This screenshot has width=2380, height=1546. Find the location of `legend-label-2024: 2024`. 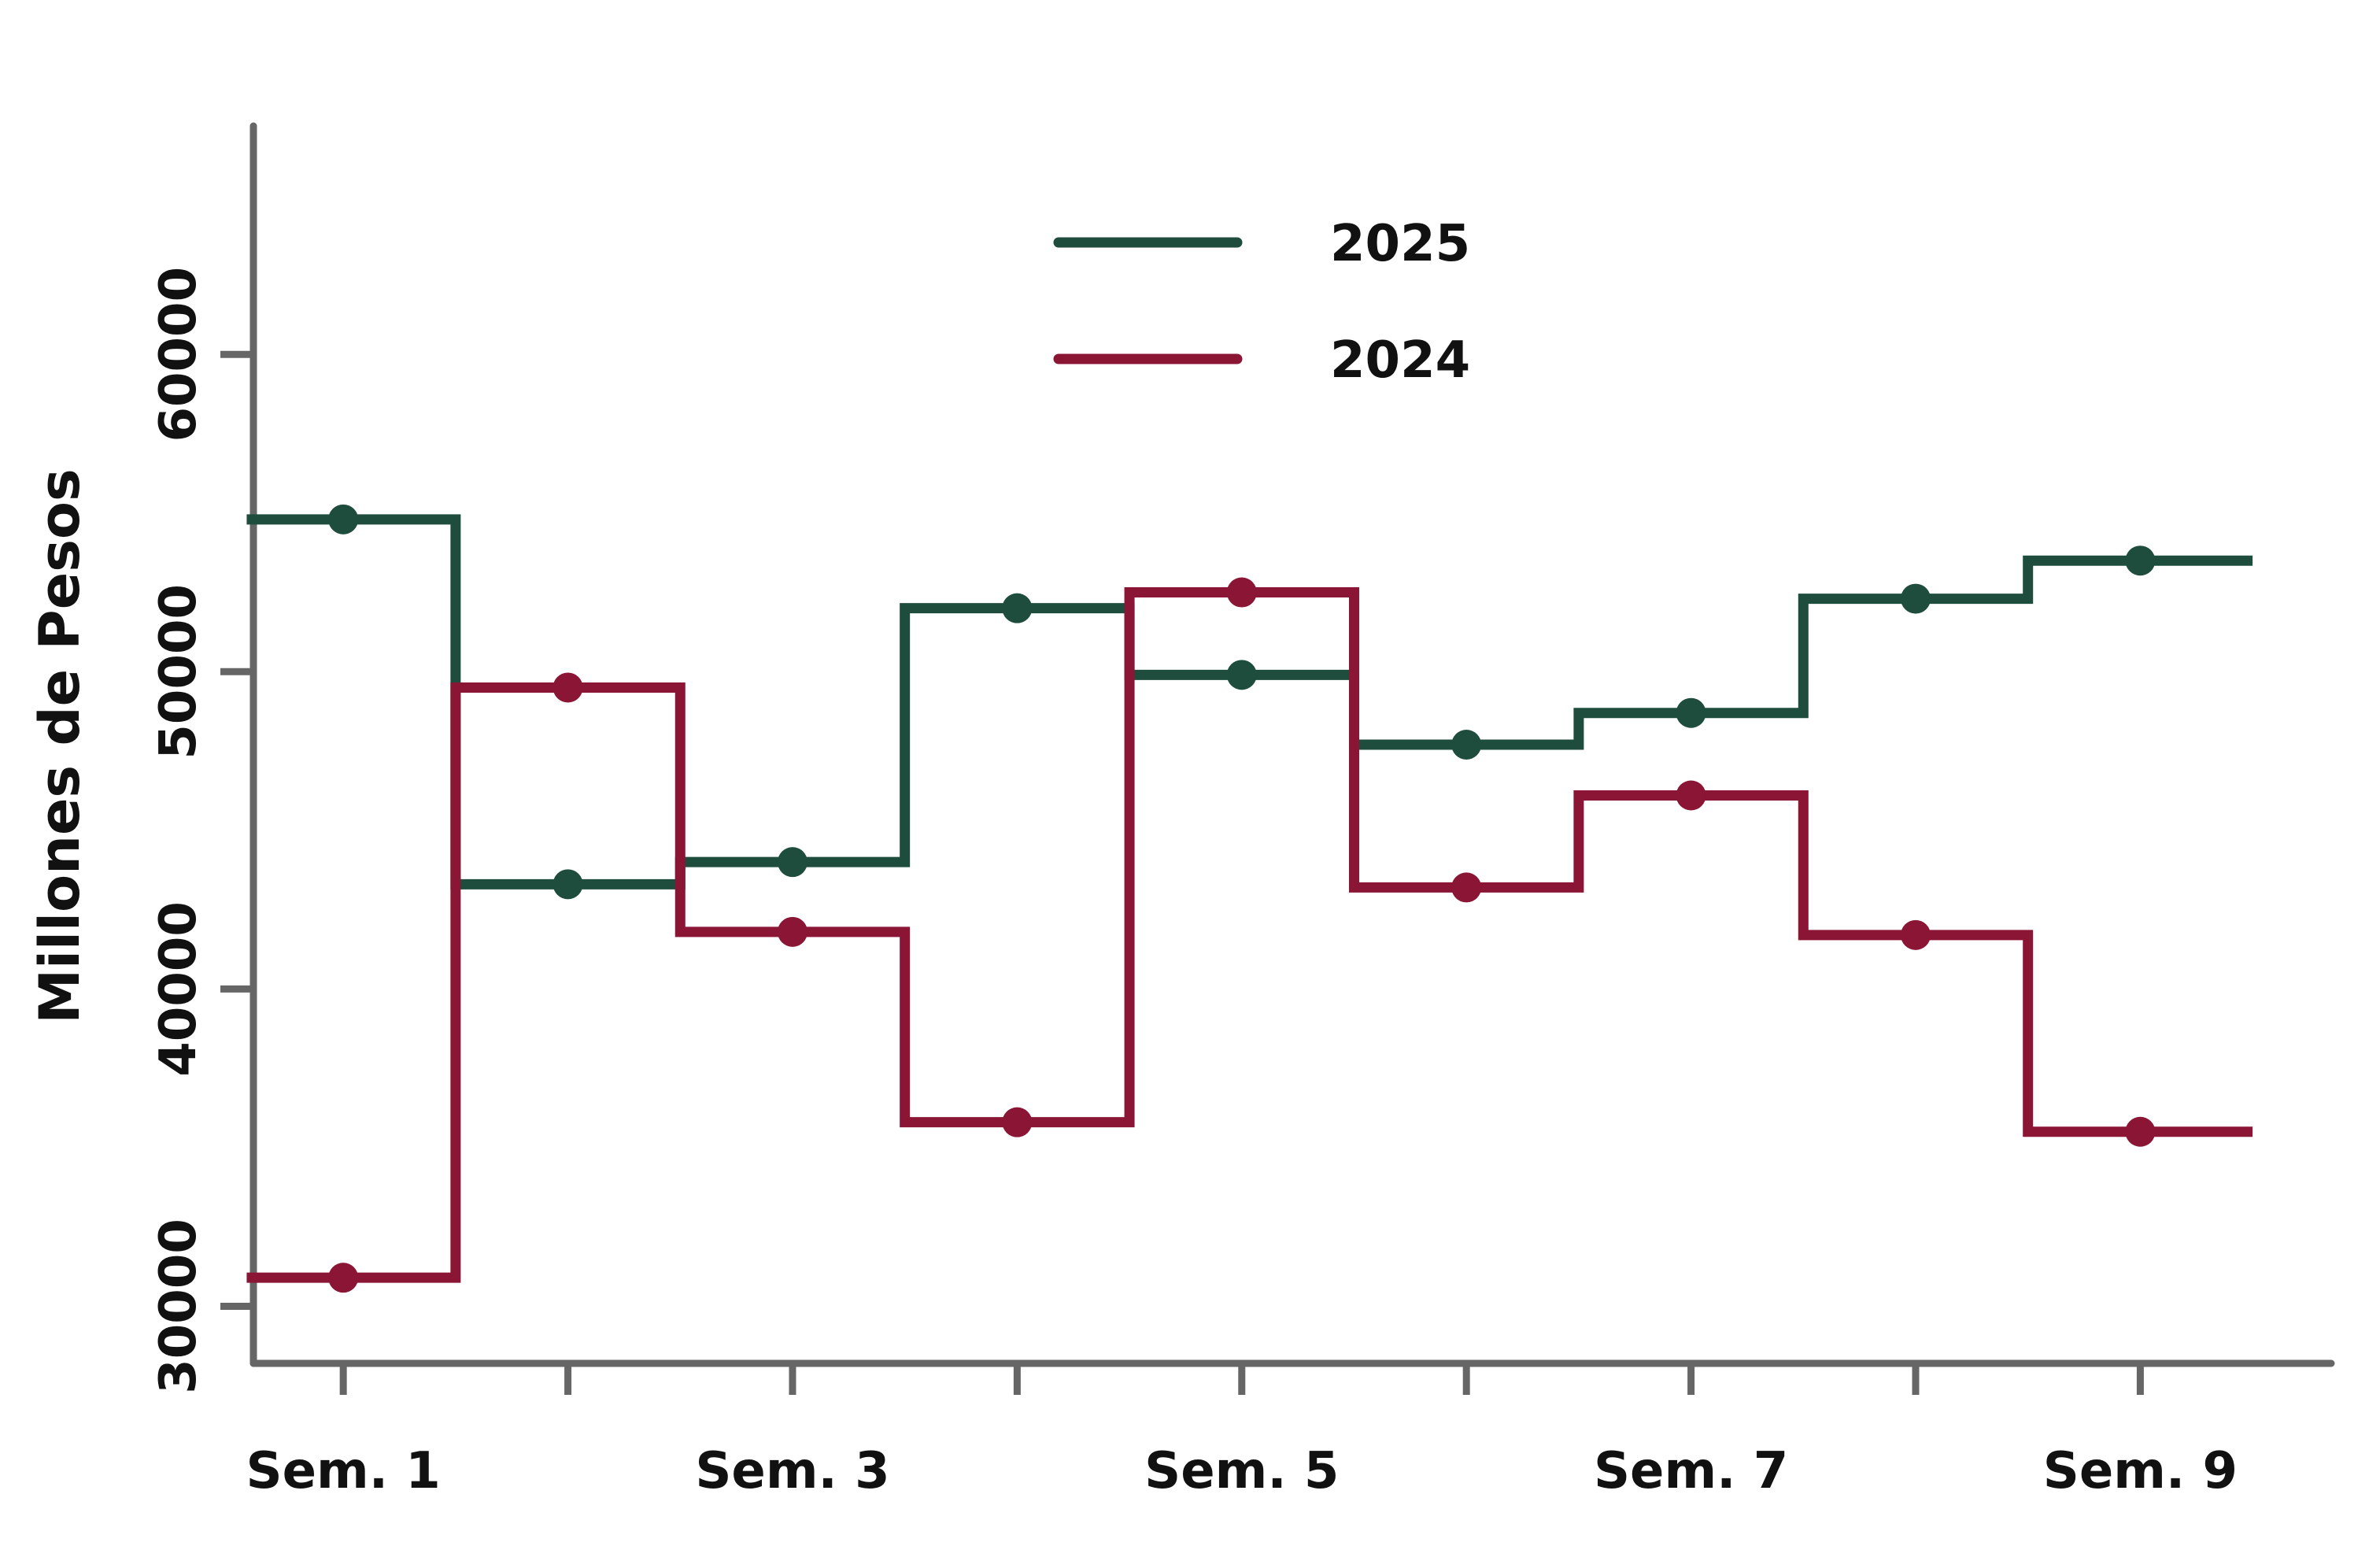

legend-label-2024: 2024 is located at coordinates (1400, 360).